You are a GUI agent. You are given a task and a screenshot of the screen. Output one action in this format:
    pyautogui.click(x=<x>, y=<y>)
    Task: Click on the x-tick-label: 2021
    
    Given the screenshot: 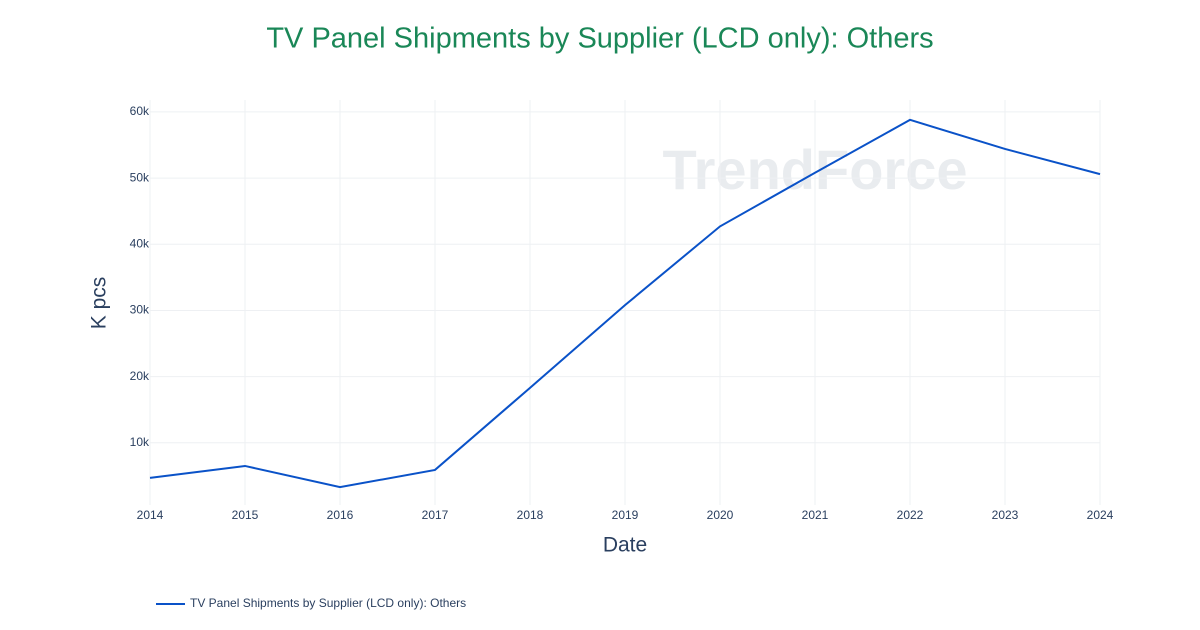 What is the action you would take?
    pyautogui.click(x=815, y=515)
    